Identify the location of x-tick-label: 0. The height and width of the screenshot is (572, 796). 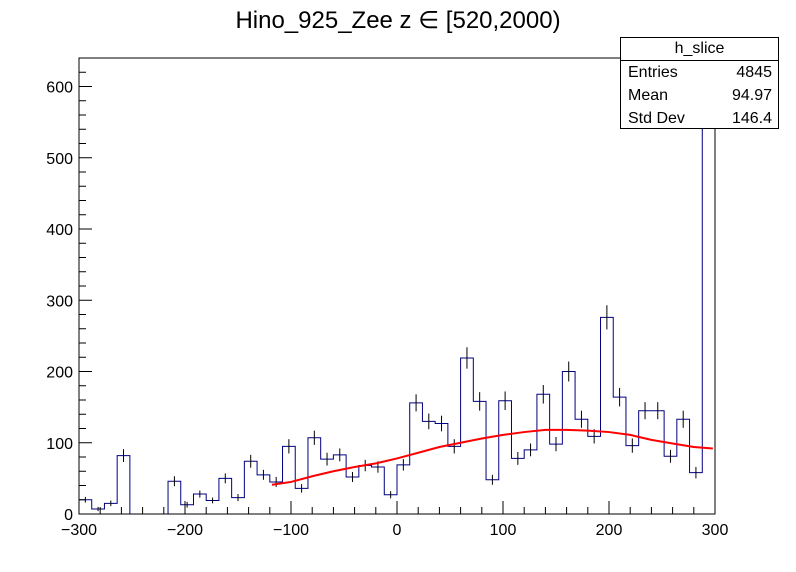
(397, 530).